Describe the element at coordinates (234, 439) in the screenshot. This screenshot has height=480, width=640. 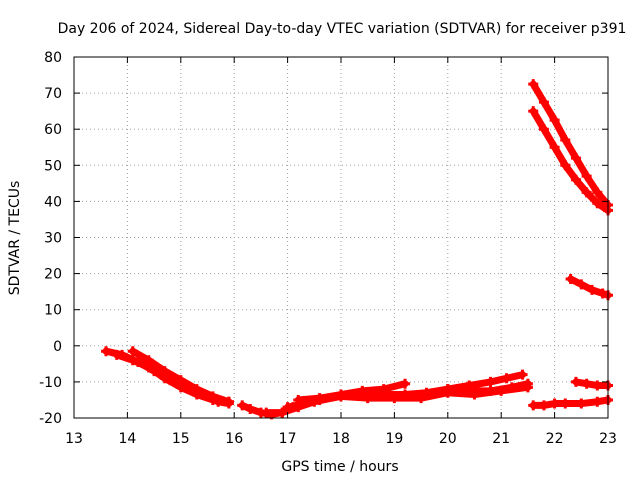
I see `x-tick-label: 16` at that location.